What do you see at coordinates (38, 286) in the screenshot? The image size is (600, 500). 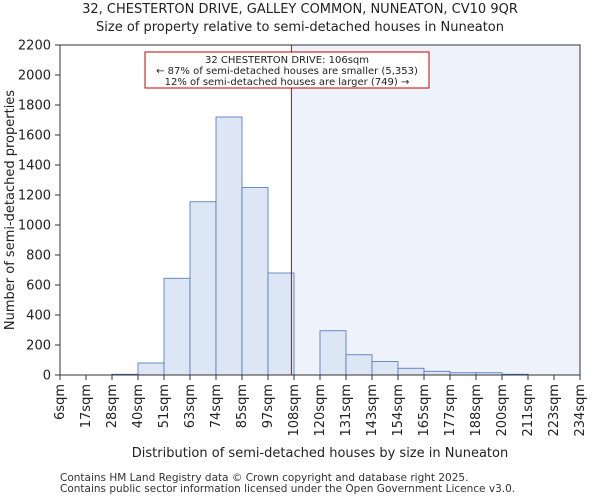 I see `y-tick-label: 600` at bounding box center [38, 286].